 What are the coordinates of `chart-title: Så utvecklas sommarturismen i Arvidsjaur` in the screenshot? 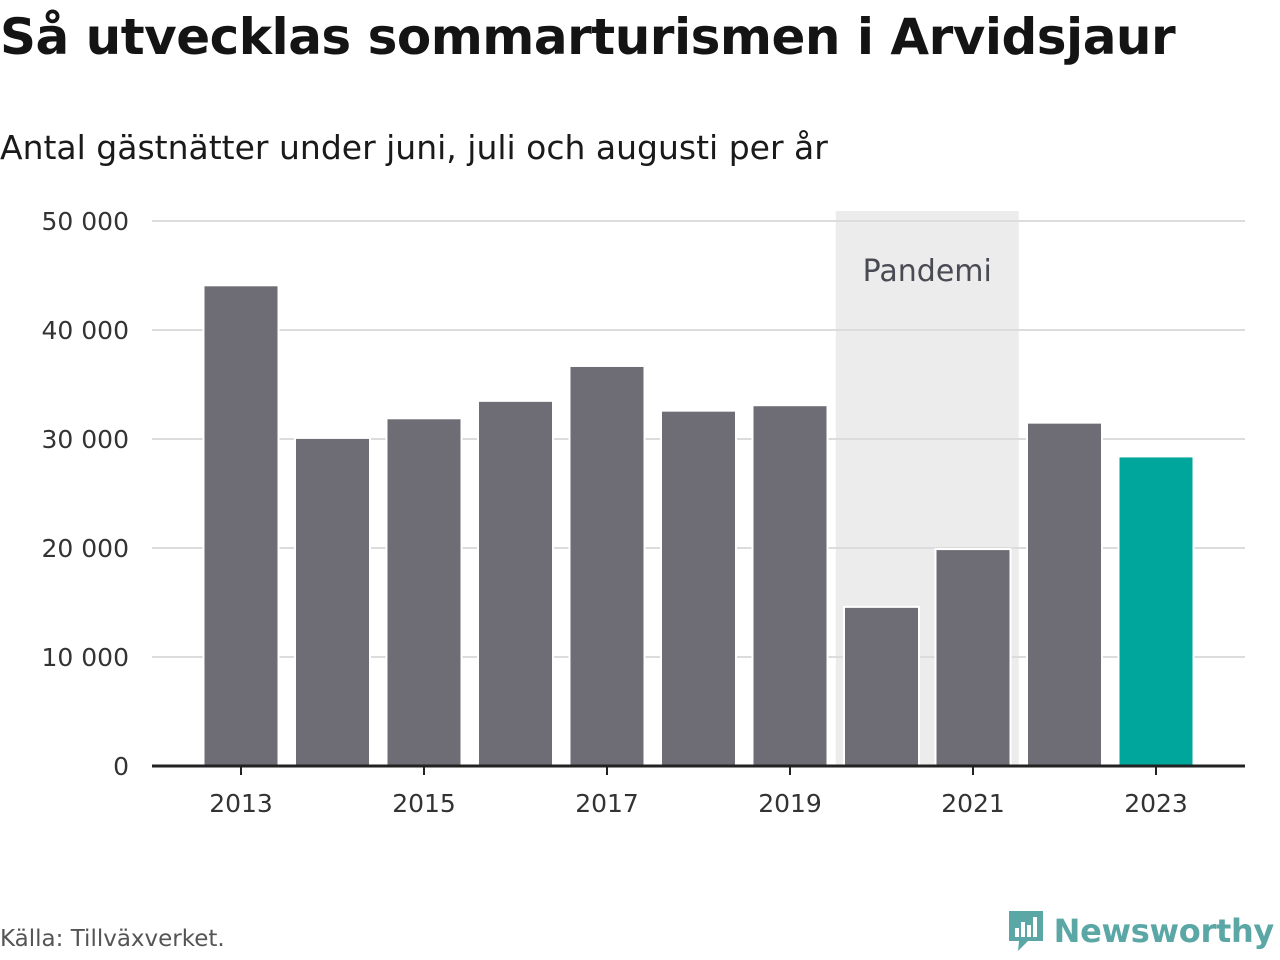 It's located at (588, 37).